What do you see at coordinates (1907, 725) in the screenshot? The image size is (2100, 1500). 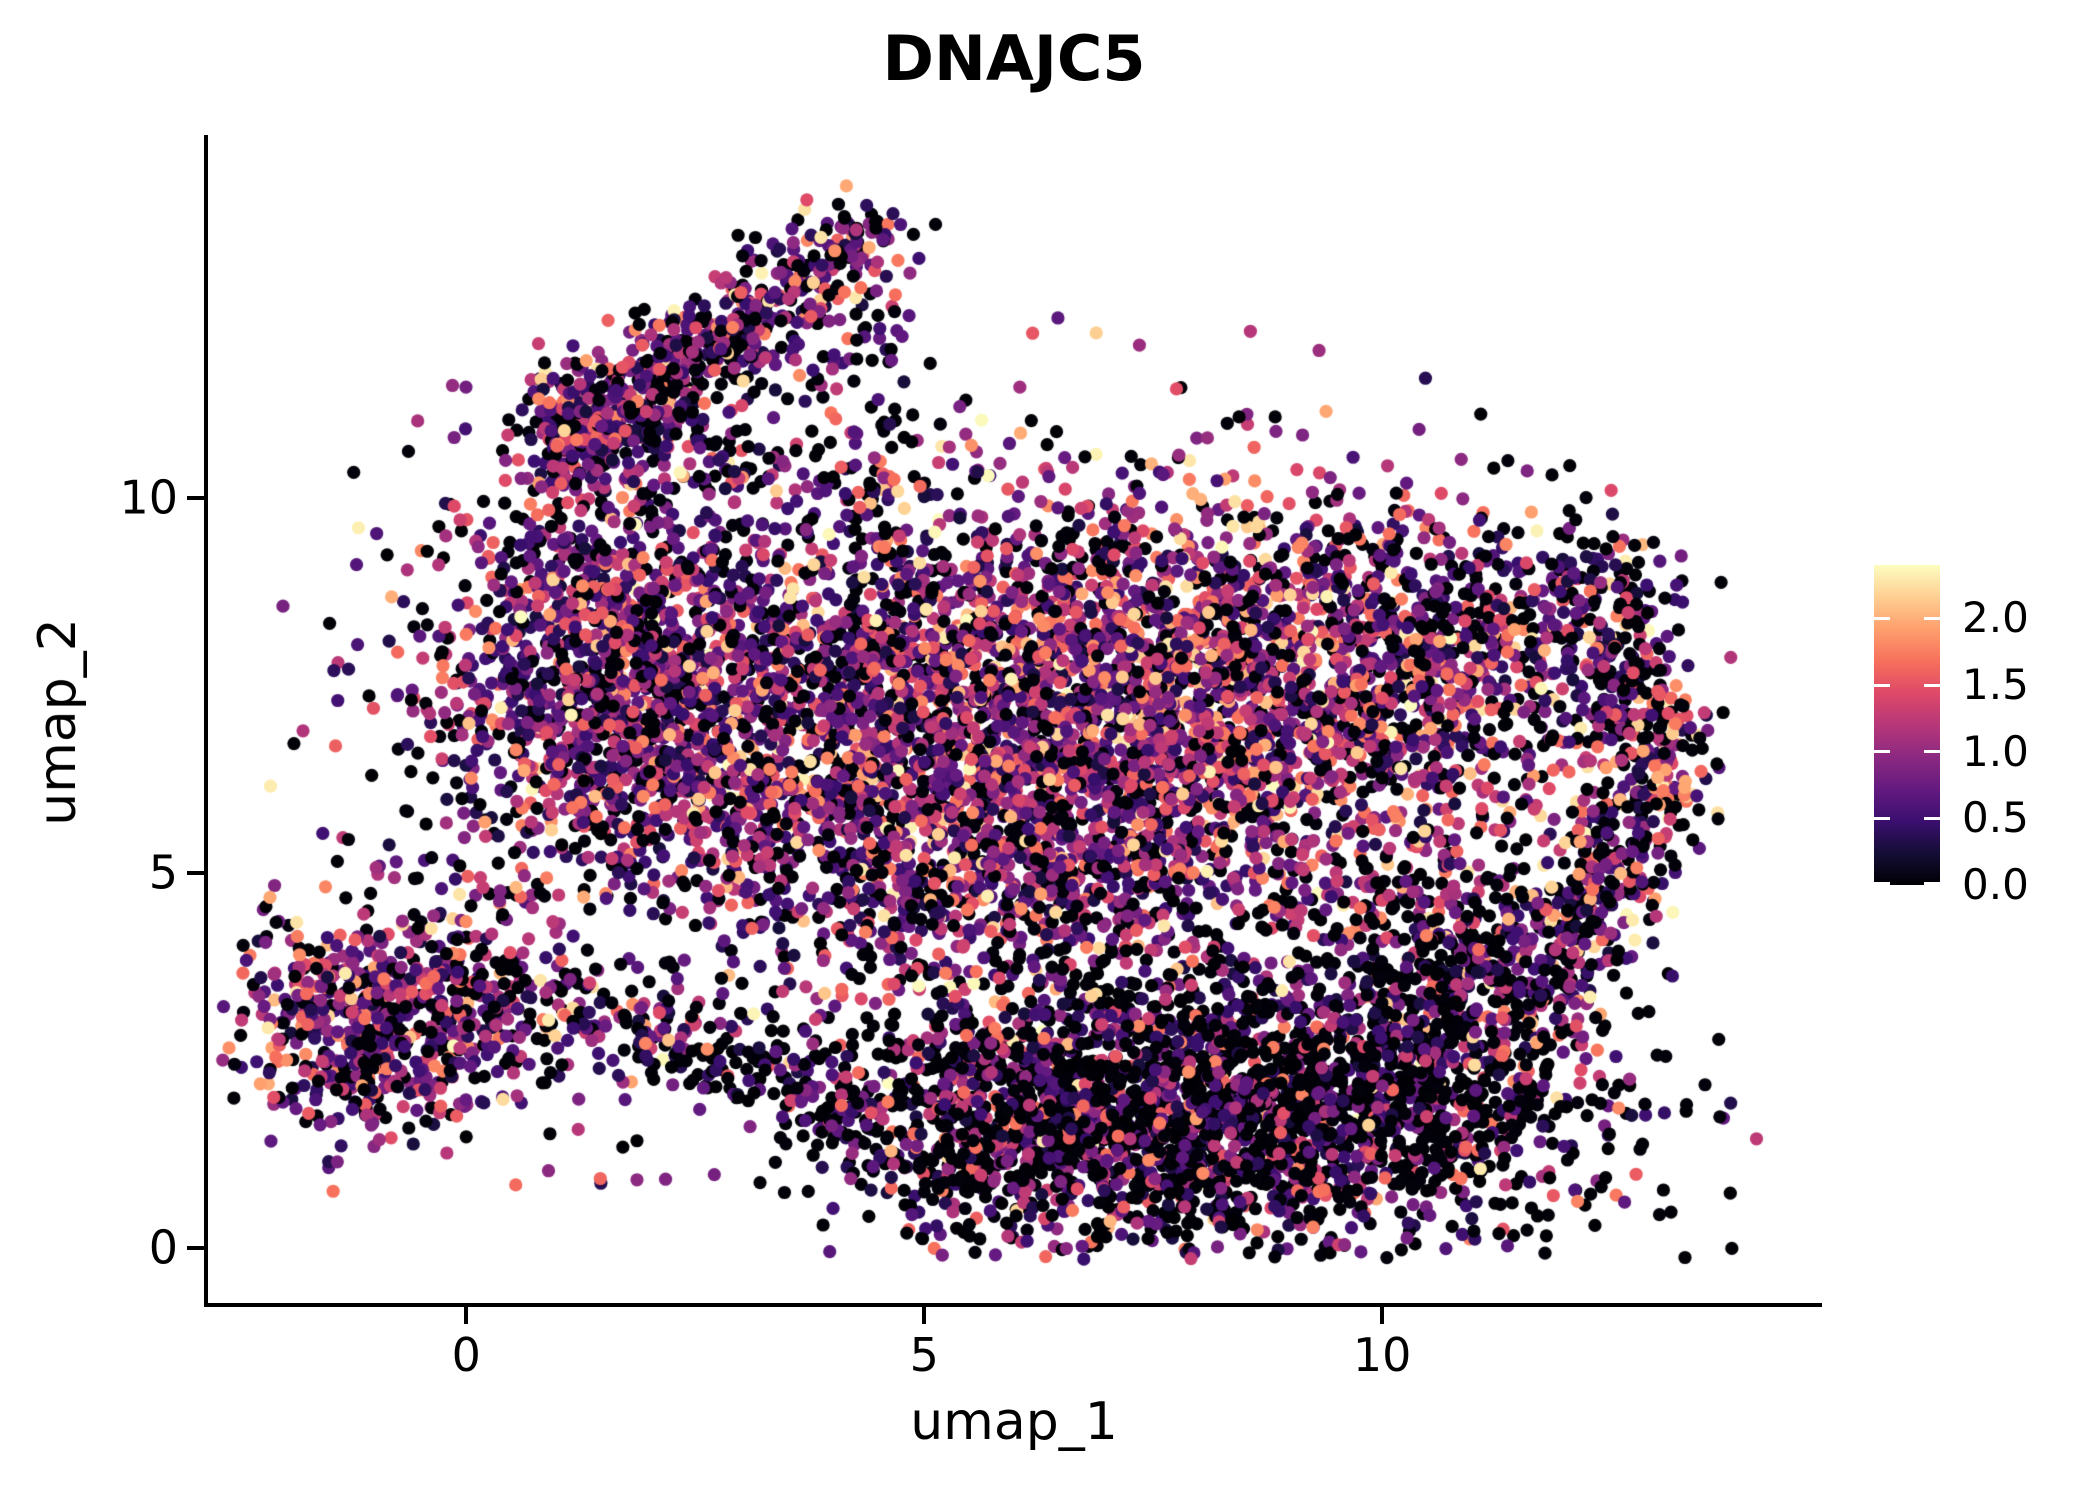 I see `colorbar-gradient` at bounding box center [1907, 725].